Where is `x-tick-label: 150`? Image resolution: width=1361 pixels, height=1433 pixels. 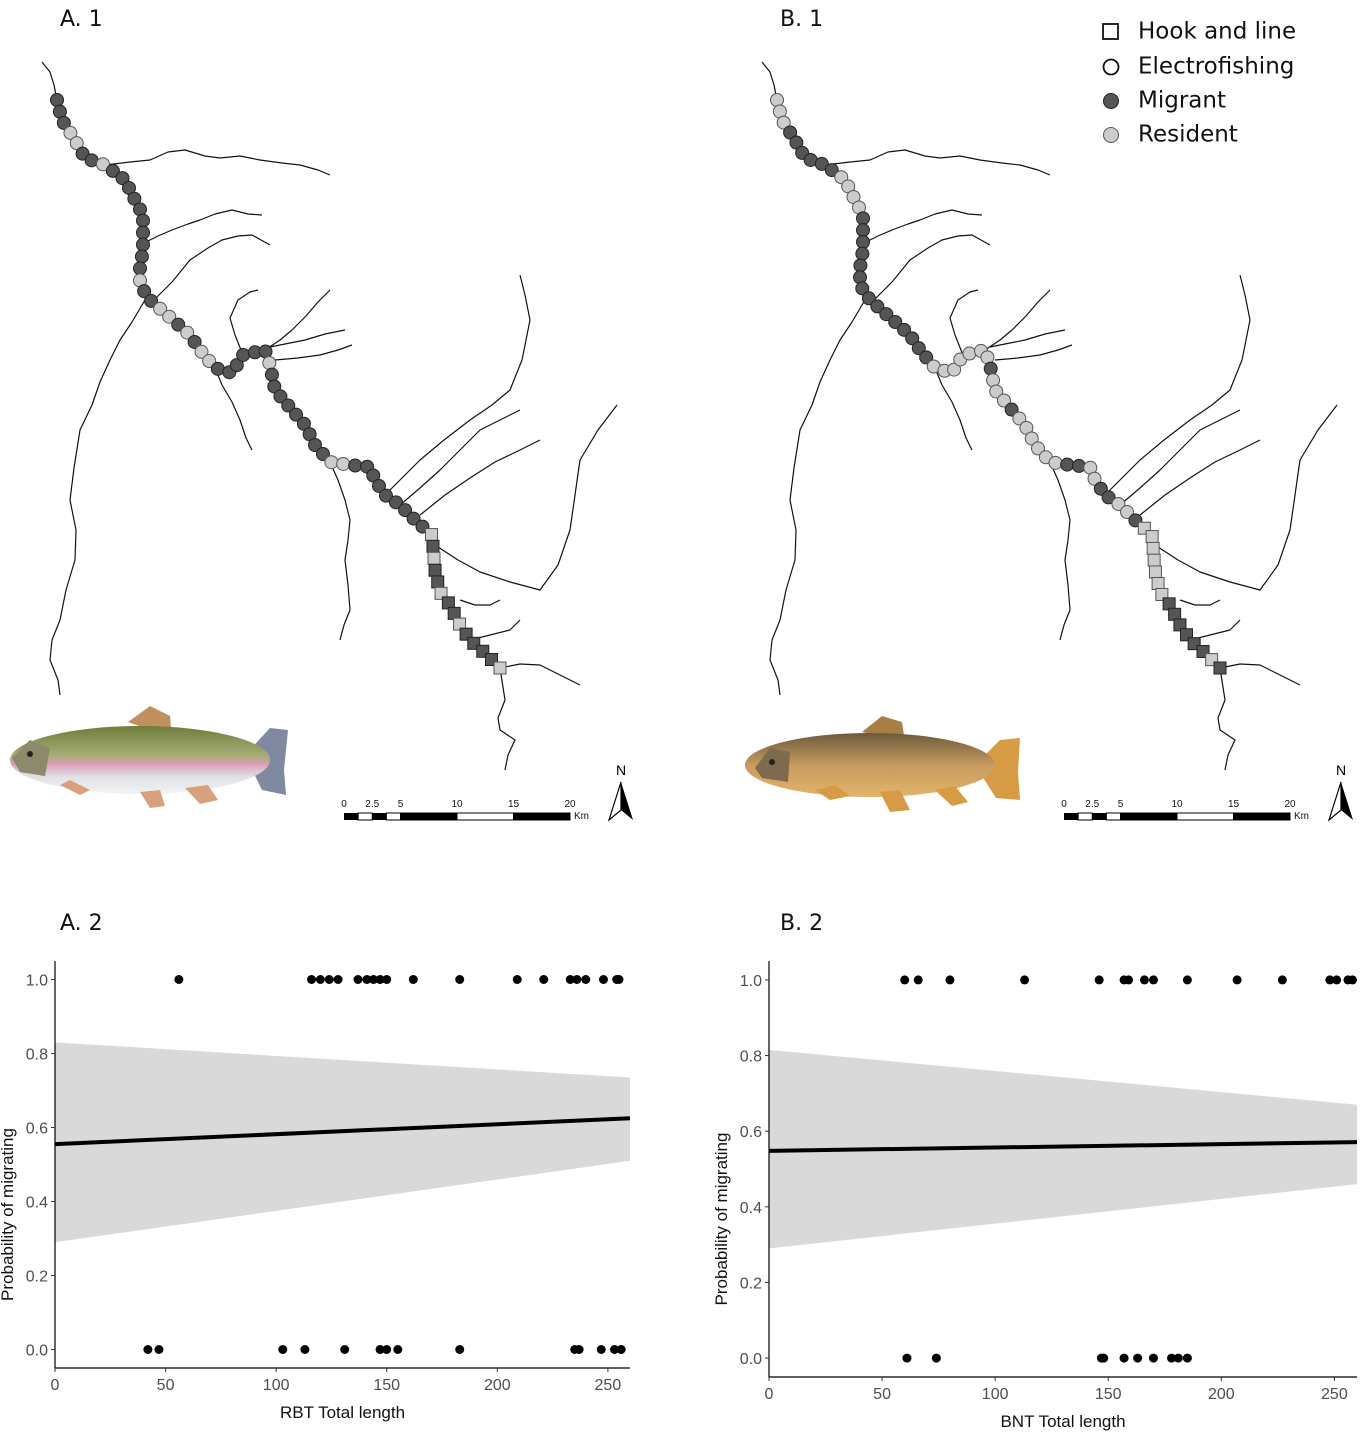 x-tick-label: 150 is located at coordinates (386, 1385).